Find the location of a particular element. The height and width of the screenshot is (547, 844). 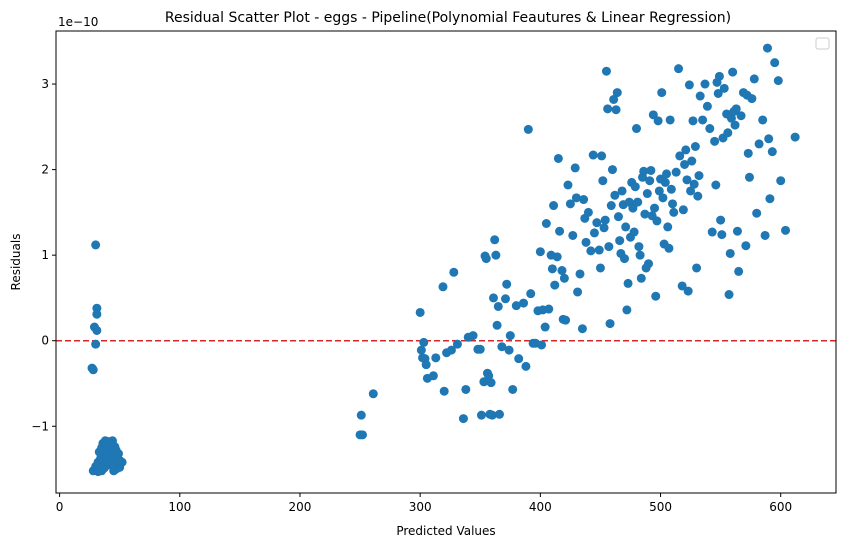

x-tick-label: 300 is located at coordinates (420, 507).